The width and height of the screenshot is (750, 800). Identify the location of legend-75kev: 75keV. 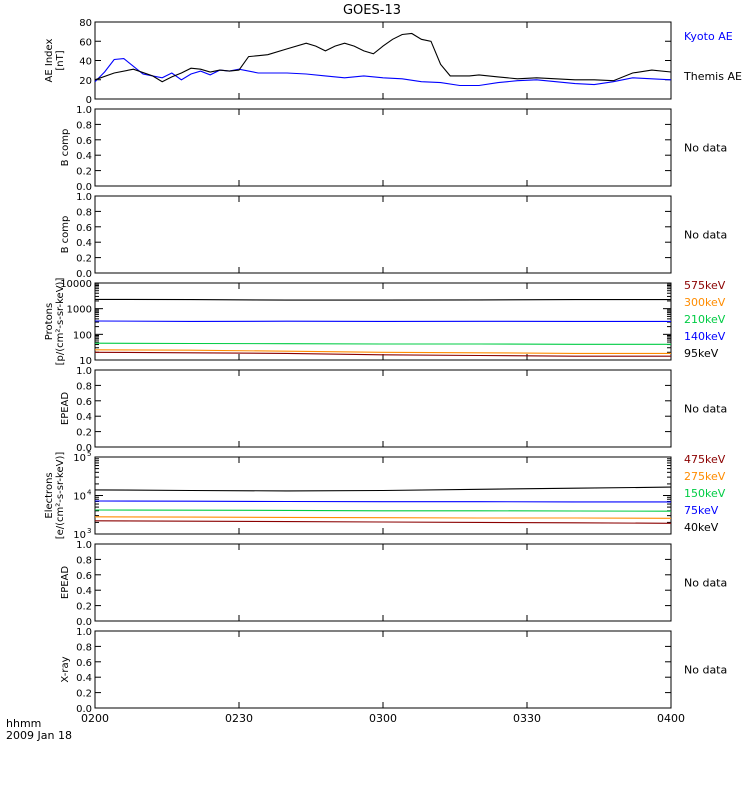
(701, 510).